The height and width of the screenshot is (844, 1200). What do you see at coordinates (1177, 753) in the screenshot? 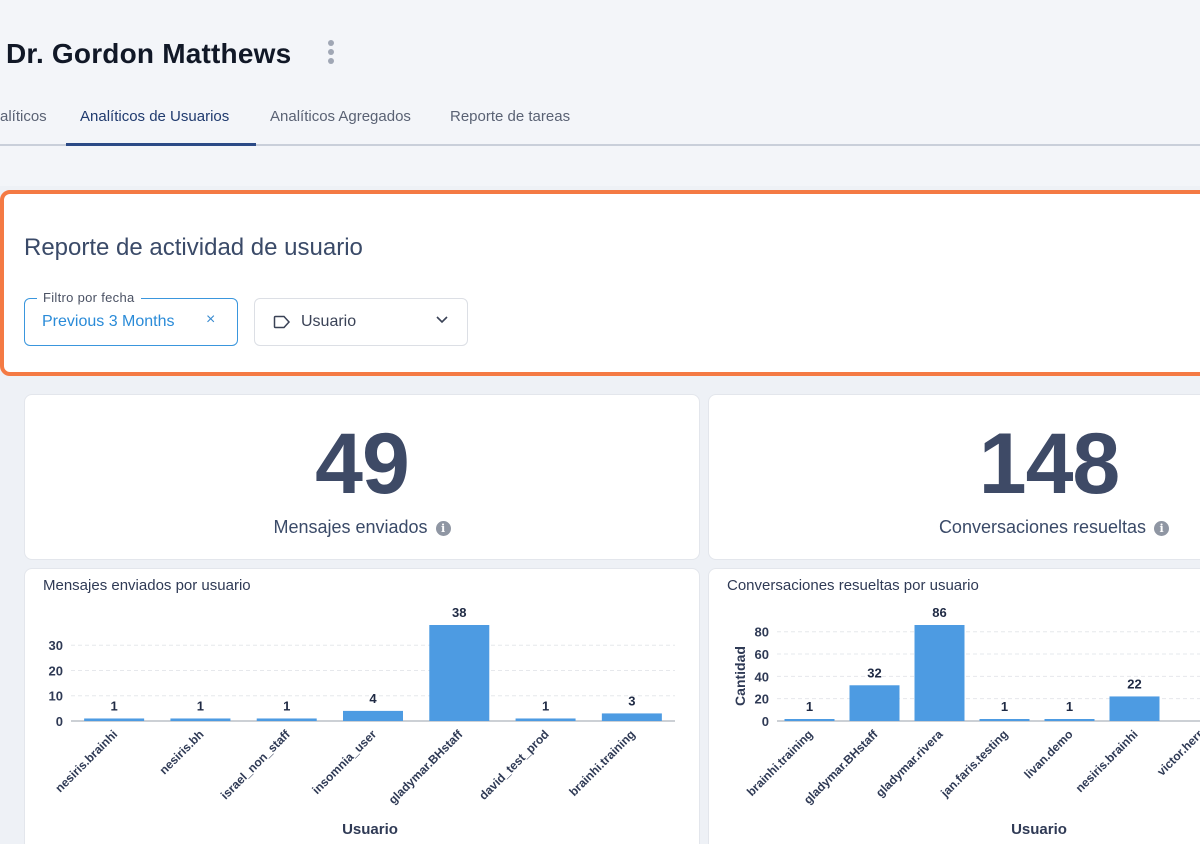
I see `conversations-xtick: victor.herr` at bounding box center [1177, 753].